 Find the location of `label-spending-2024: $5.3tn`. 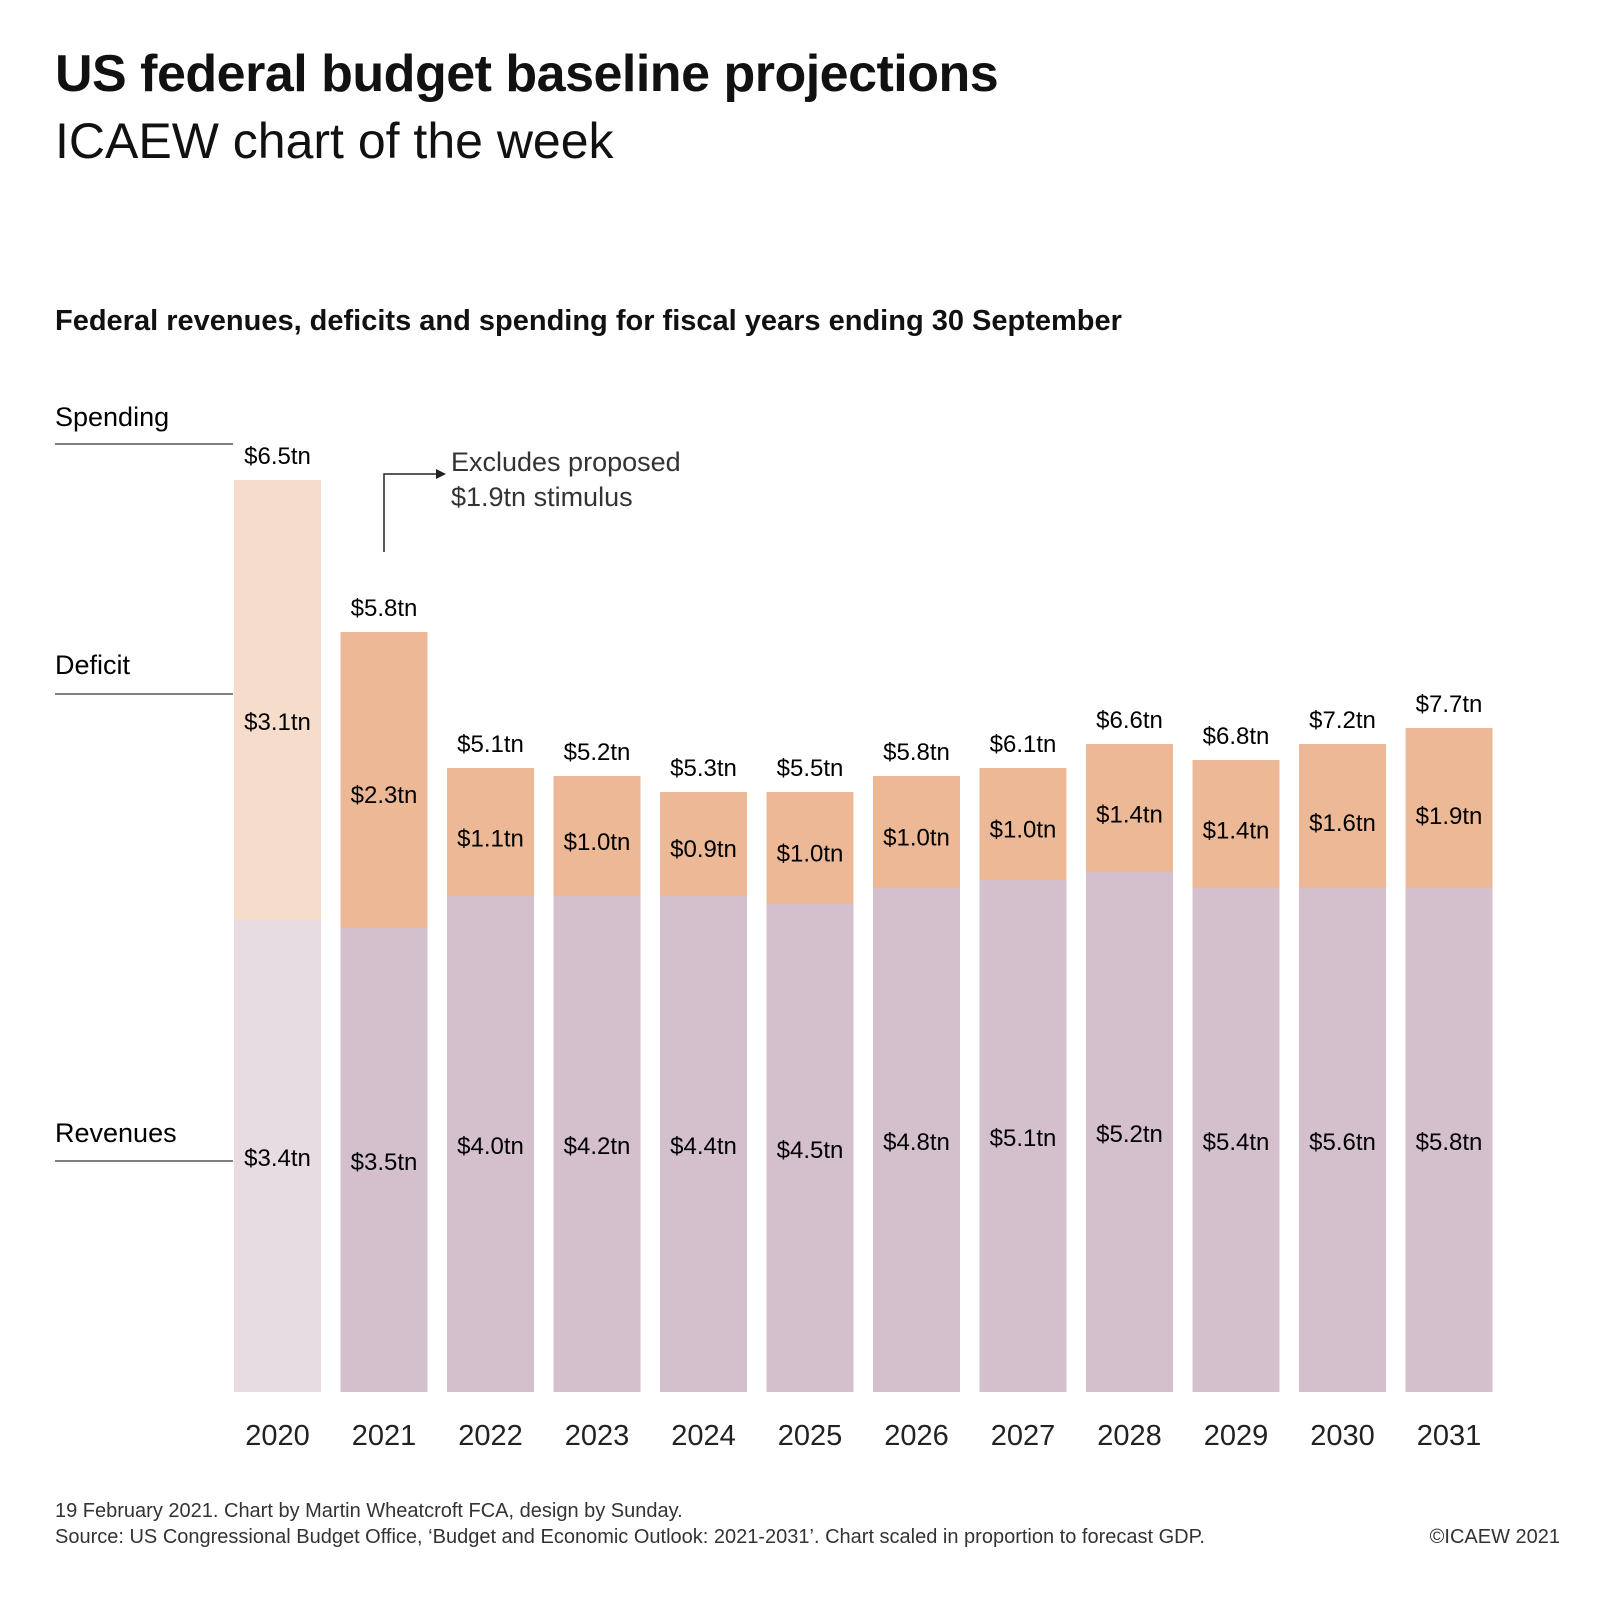

label-spending-2024: $5.3tn is located at coordinates (703, 768).